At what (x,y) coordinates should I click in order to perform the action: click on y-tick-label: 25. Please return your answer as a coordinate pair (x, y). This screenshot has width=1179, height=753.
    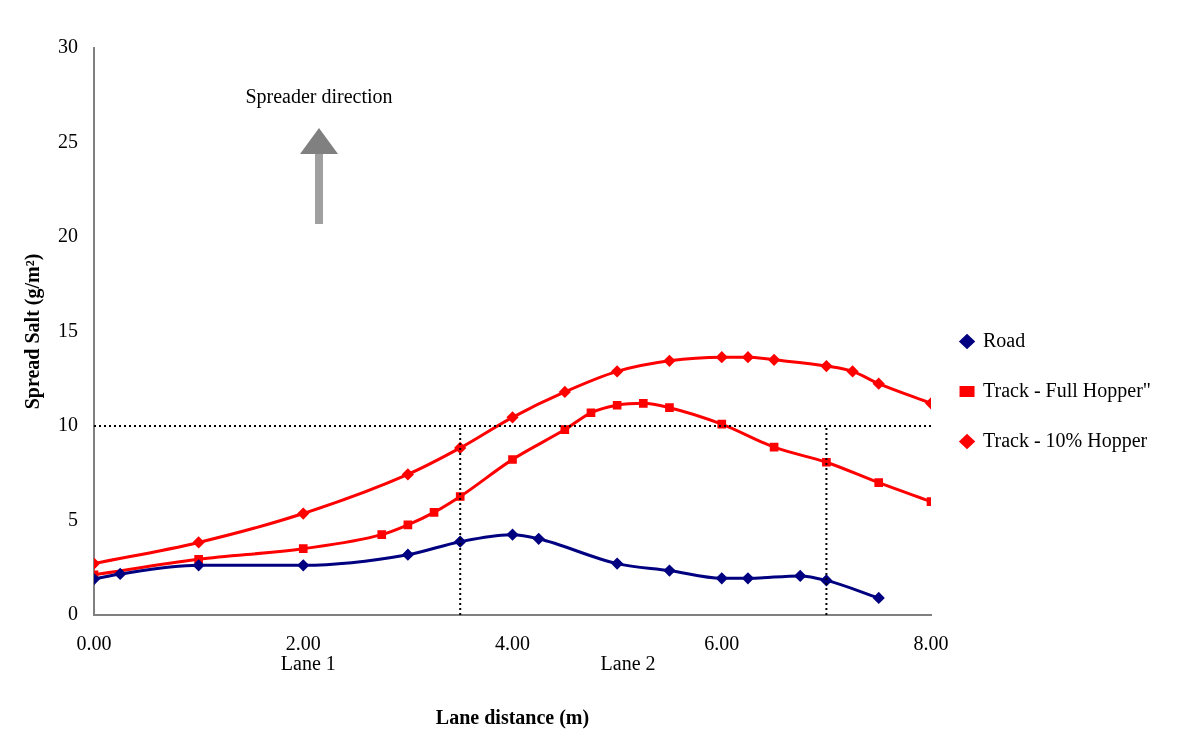
    Looking at the image, I should click on (68, 140).